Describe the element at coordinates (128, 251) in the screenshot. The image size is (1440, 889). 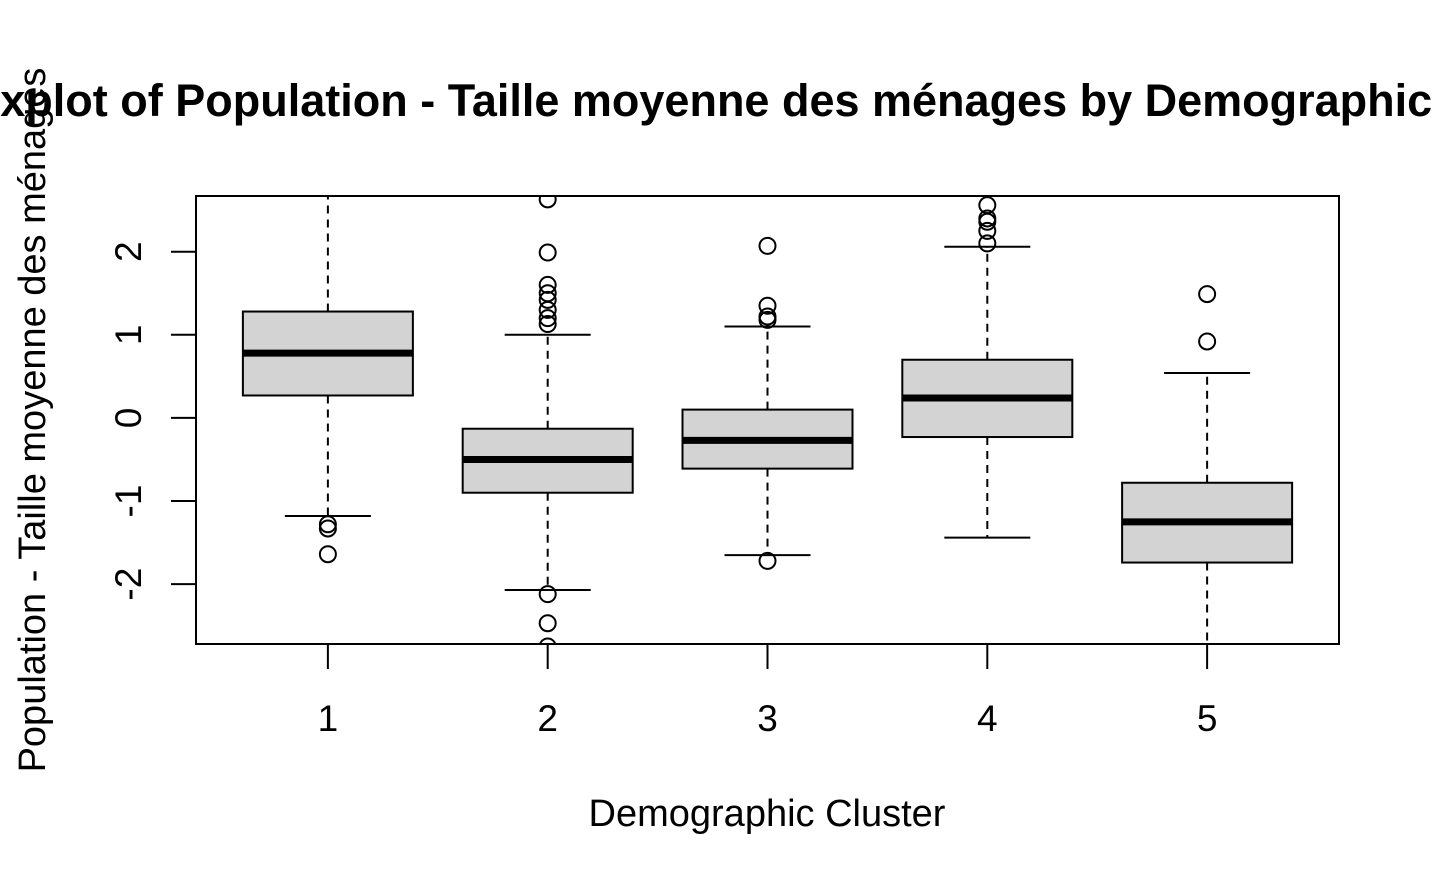
I see `y-tick-label: 2` at that location.